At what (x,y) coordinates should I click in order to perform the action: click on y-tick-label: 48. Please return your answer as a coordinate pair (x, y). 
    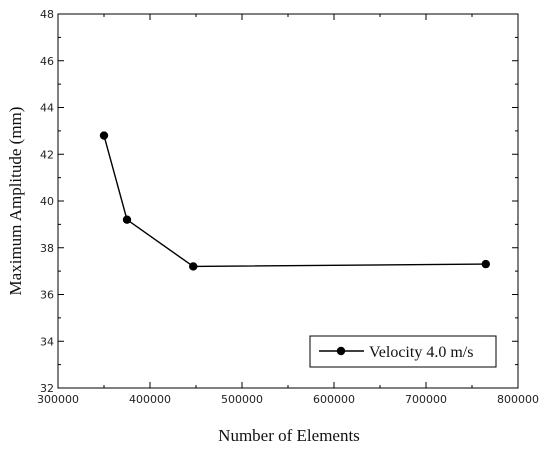
    Looking at the image, I should click on (47, 14).